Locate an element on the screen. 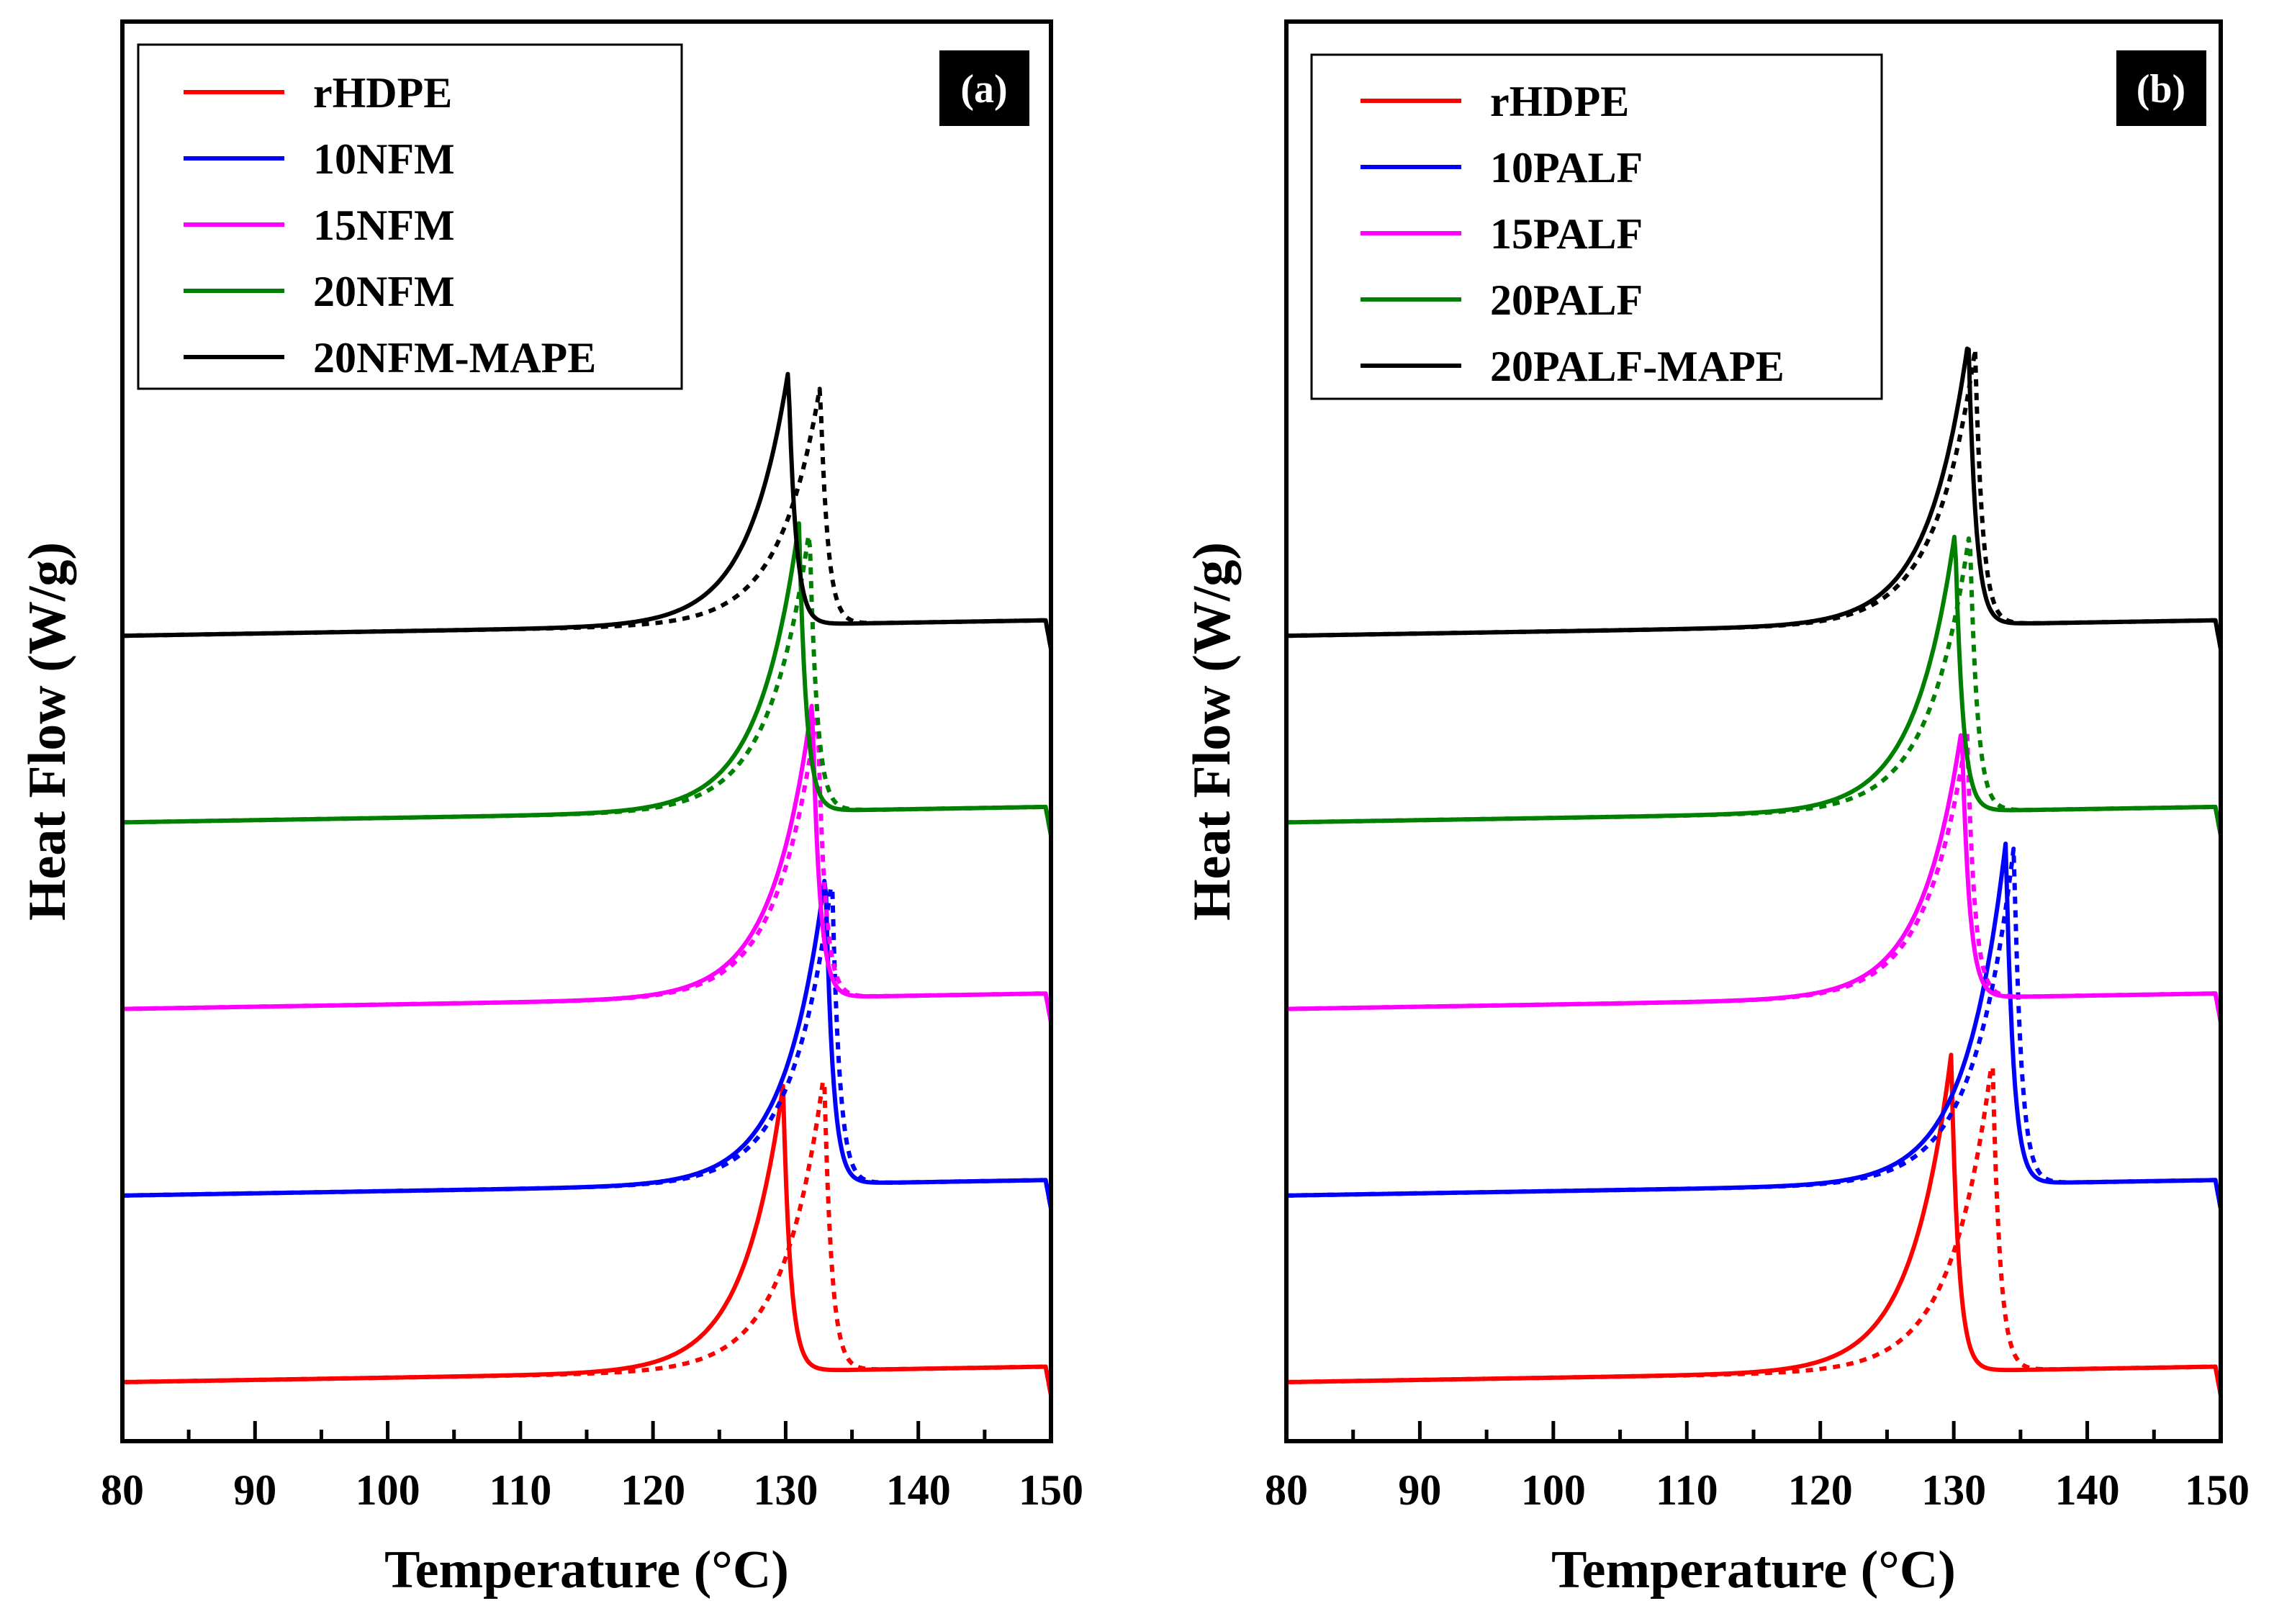  panel-a-legend-label: 15NFM is located at coordinates (384, 226).